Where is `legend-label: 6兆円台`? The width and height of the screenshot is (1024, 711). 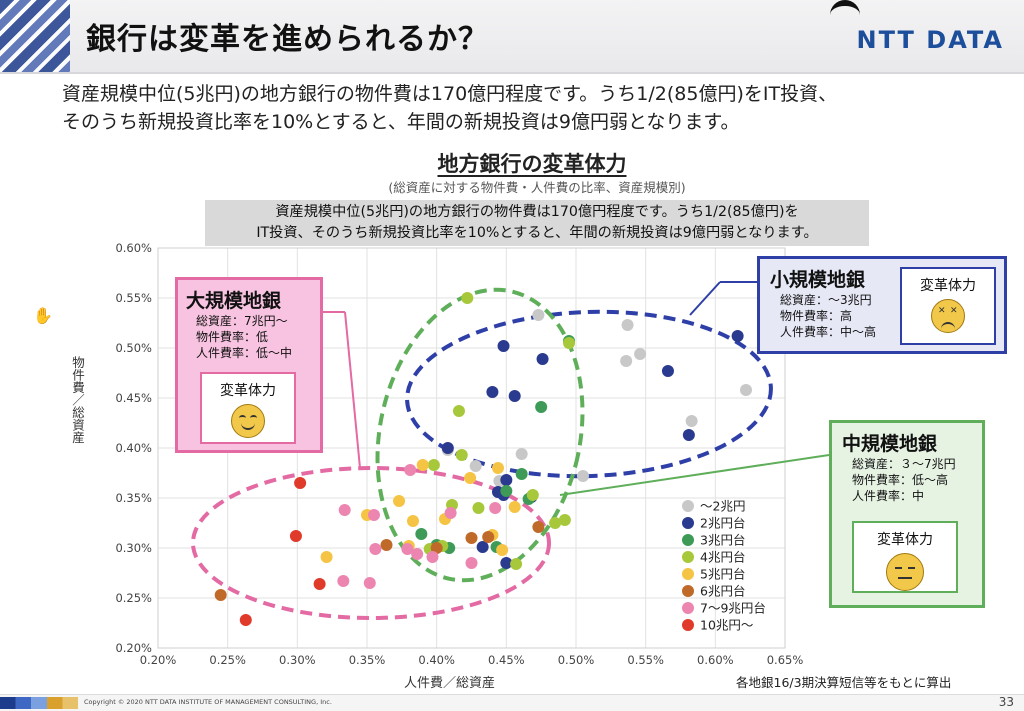 legend-label: 6兆円台 is located at coordinates (722, 591).